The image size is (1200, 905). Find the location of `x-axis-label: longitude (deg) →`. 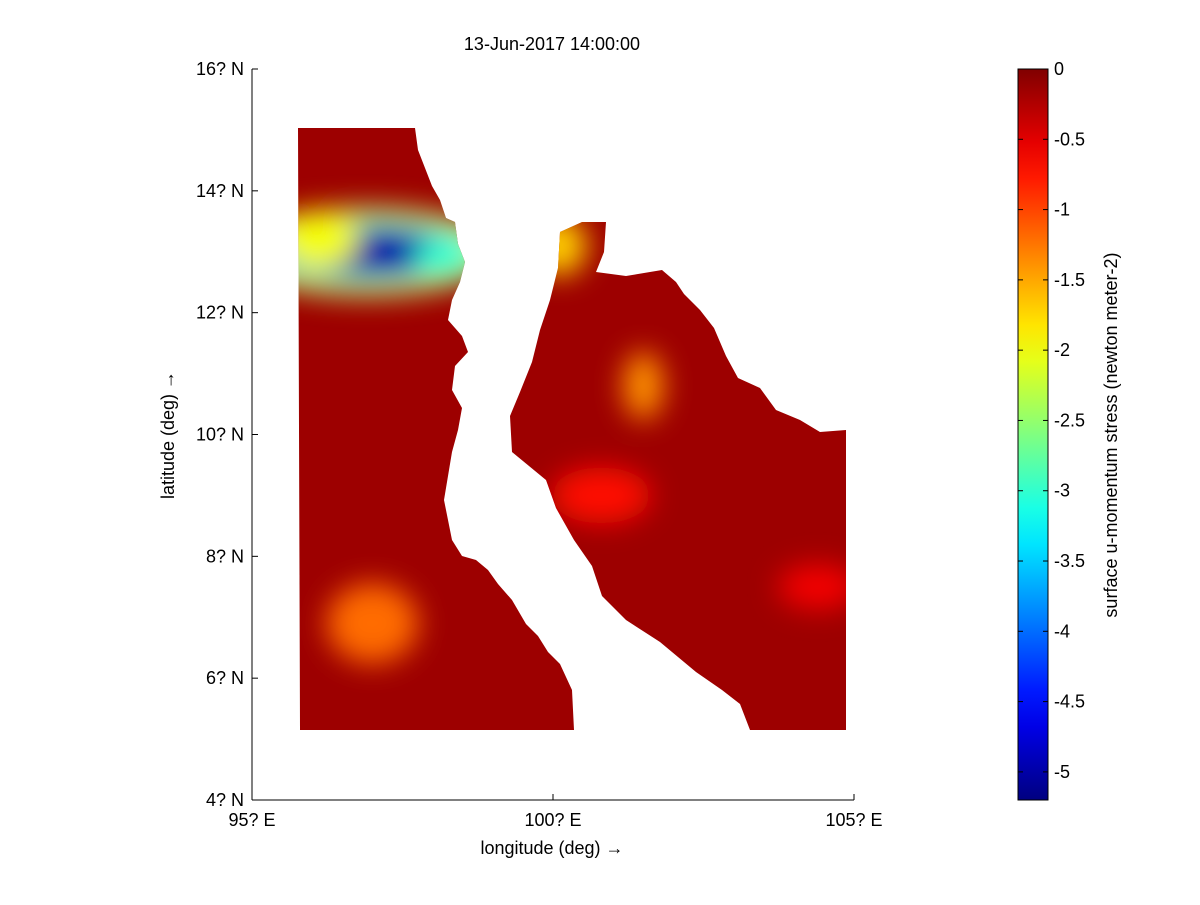

x-axis-label: longitude (deg) → is located at coordinates (551, 848).